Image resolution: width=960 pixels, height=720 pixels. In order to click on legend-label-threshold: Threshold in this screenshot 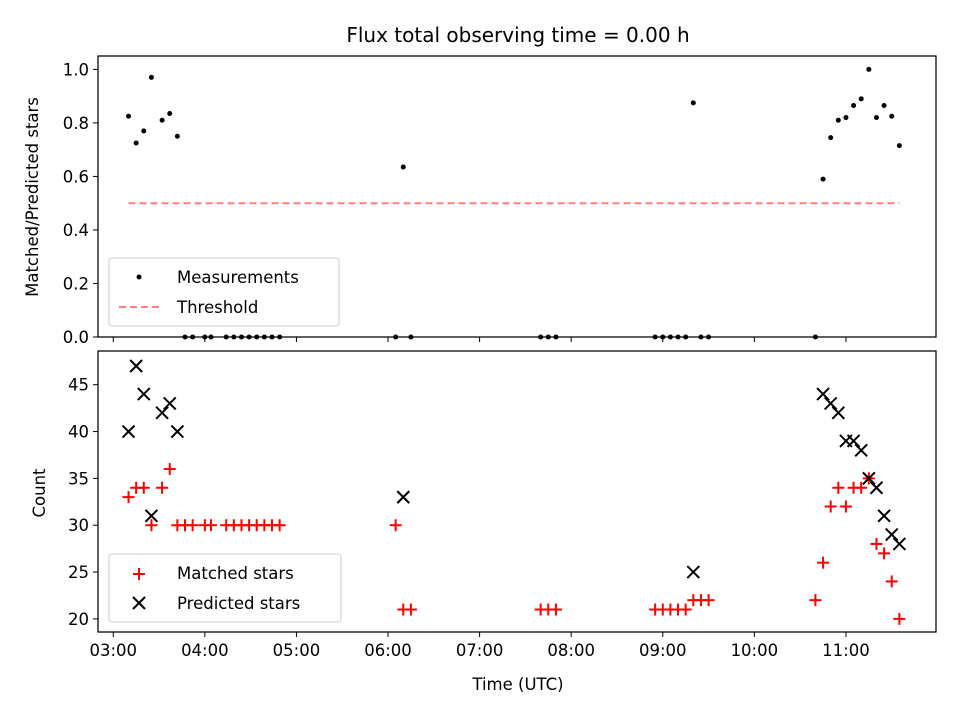, I will do `click(217, 307)`.